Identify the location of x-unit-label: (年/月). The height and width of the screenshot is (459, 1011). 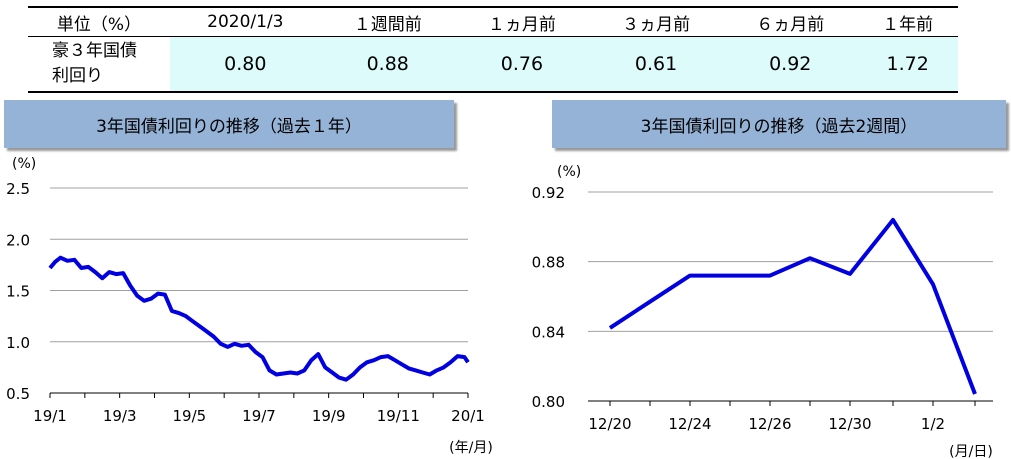
(471, 448).